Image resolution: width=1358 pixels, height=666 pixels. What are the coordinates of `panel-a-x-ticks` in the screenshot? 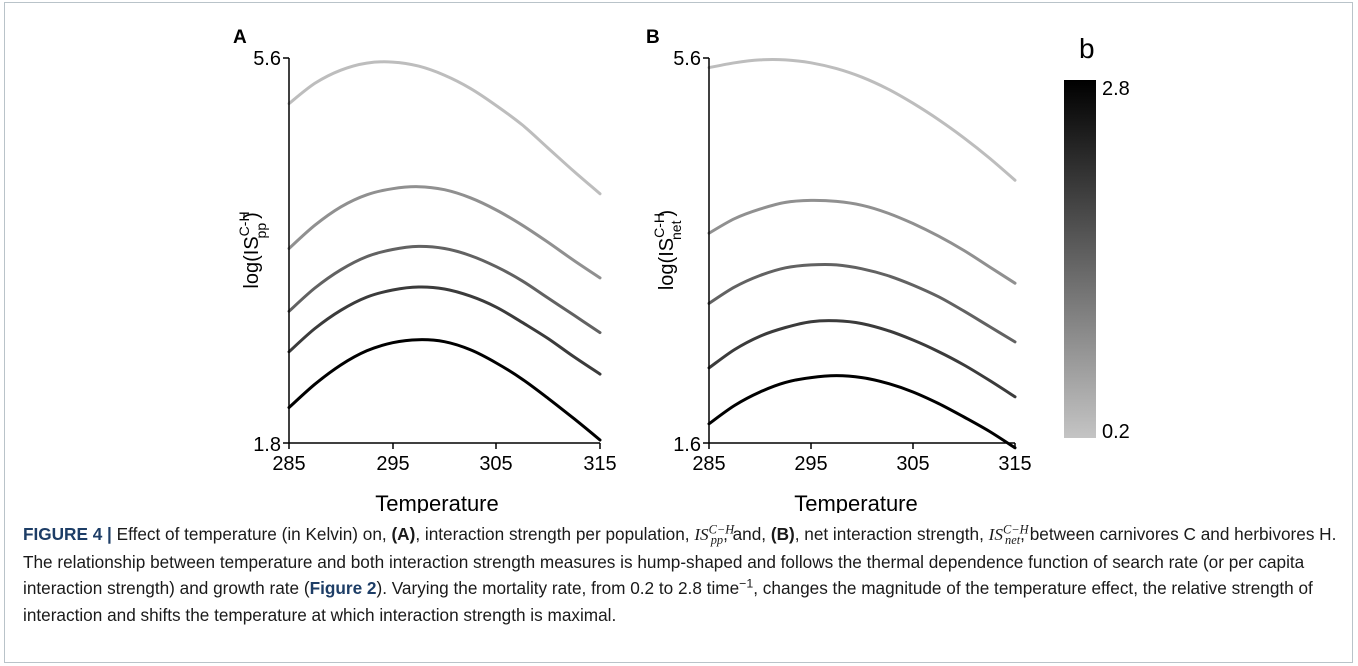 It's located at (444, 446).